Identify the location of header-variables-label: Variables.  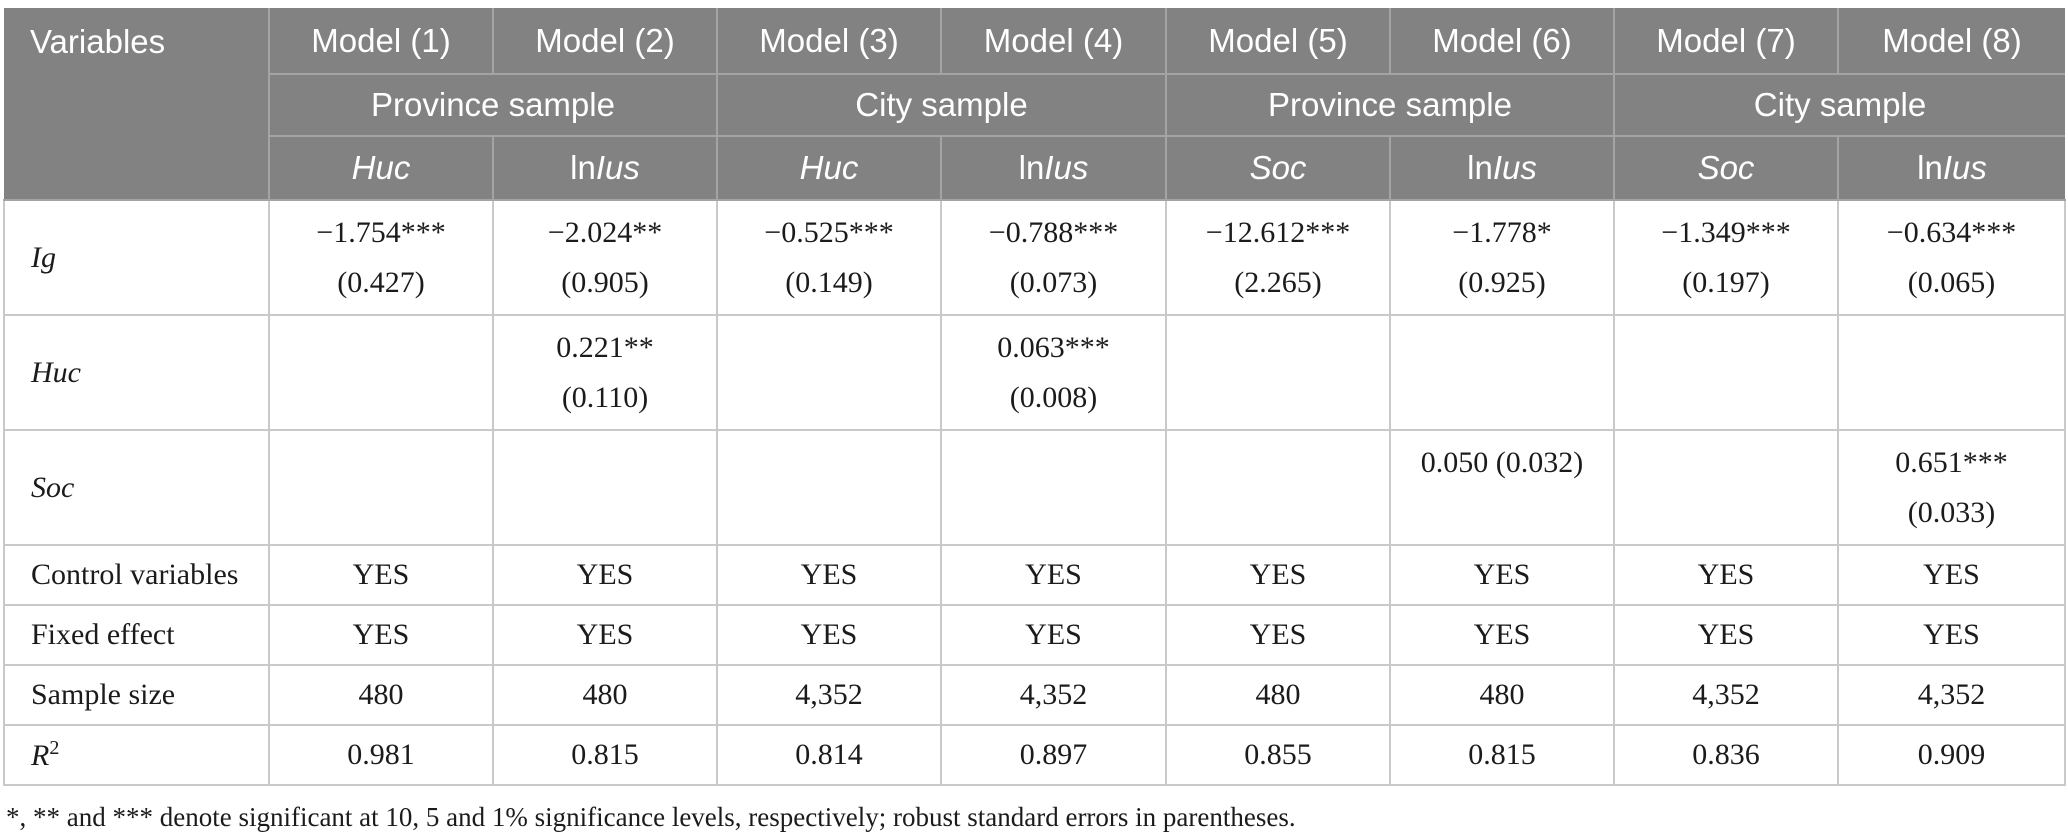
(137, 104).